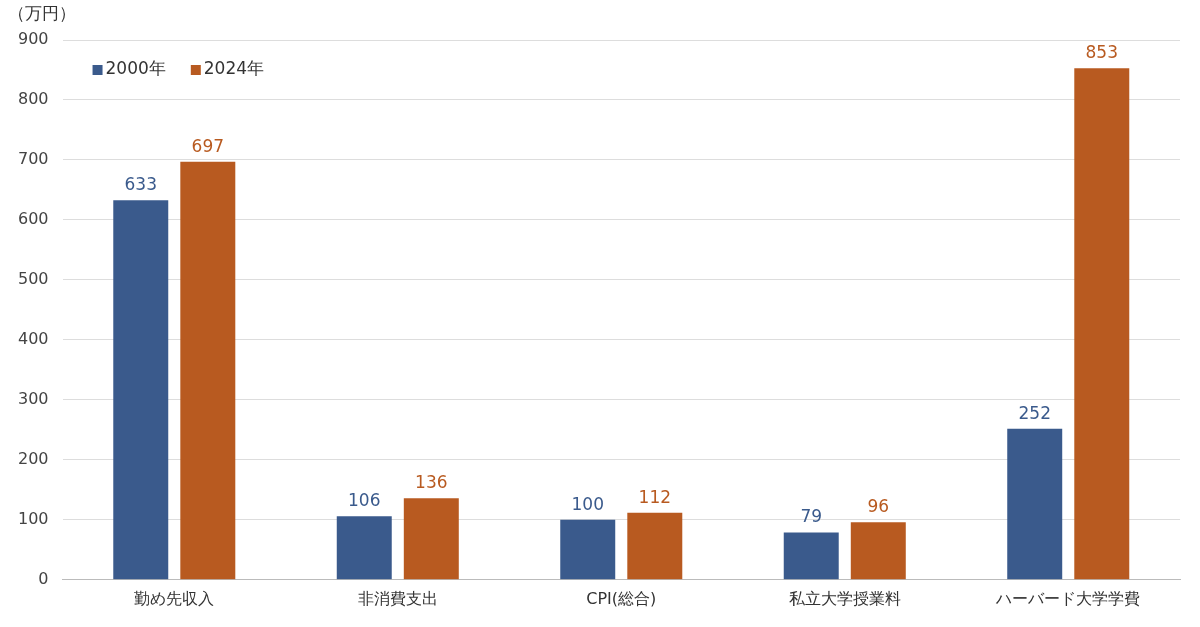 The width and height of the screenshot is (1200, 627). What do you see at coordinates (33, 458) in the screenshot?
I see `y-tick-label: 200` at bounding box center [33, 458].